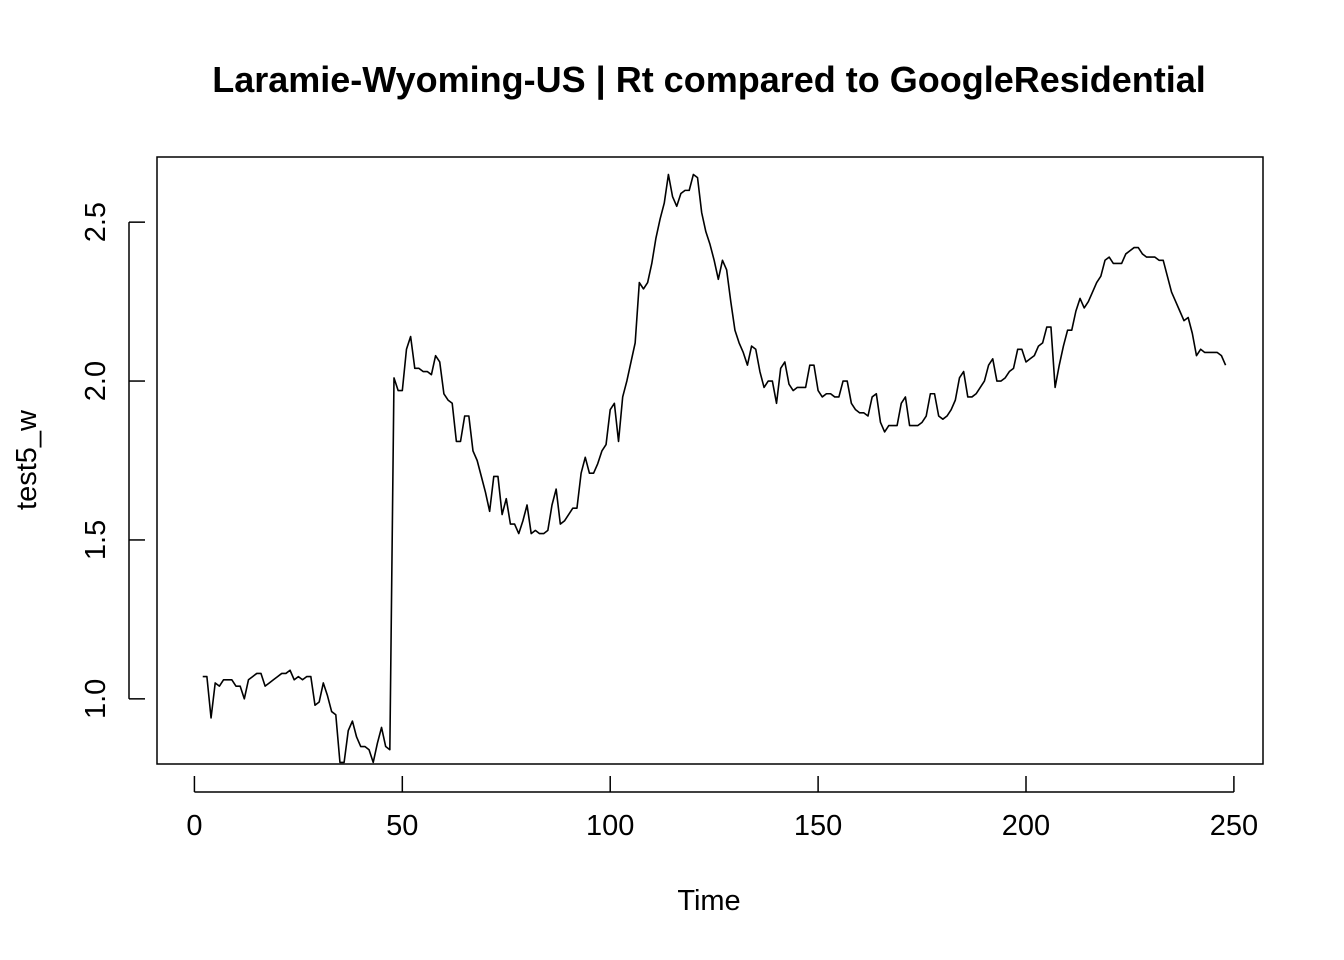 Image resolution: width=1344 pixels, height=960 pixels. Describe the element at coordinates (27, 459) in the screenshot. I see `y-axis-label: test5_w` at that location.